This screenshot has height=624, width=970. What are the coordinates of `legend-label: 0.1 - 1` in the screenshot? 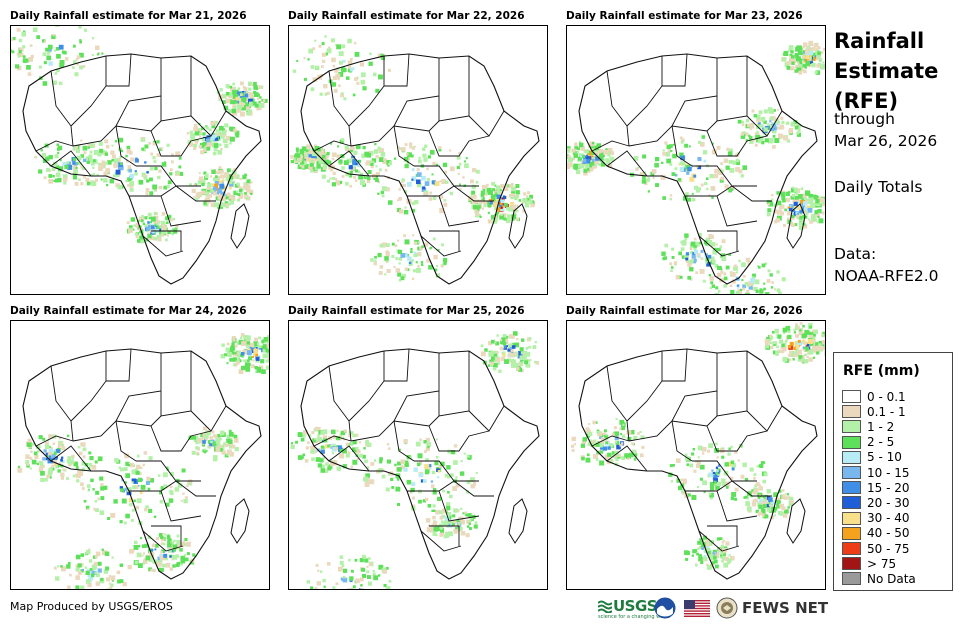 It's located at (886, 411).